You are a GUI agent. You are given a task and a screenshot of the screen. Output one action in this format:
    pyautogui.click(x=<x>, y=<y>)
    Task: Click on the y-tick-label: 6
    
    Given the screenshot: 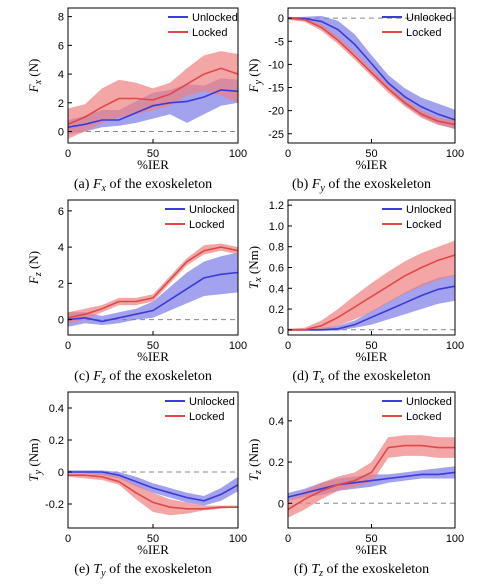 What is the action you would take?
    pyautogui.click(x=61, y=212)
    